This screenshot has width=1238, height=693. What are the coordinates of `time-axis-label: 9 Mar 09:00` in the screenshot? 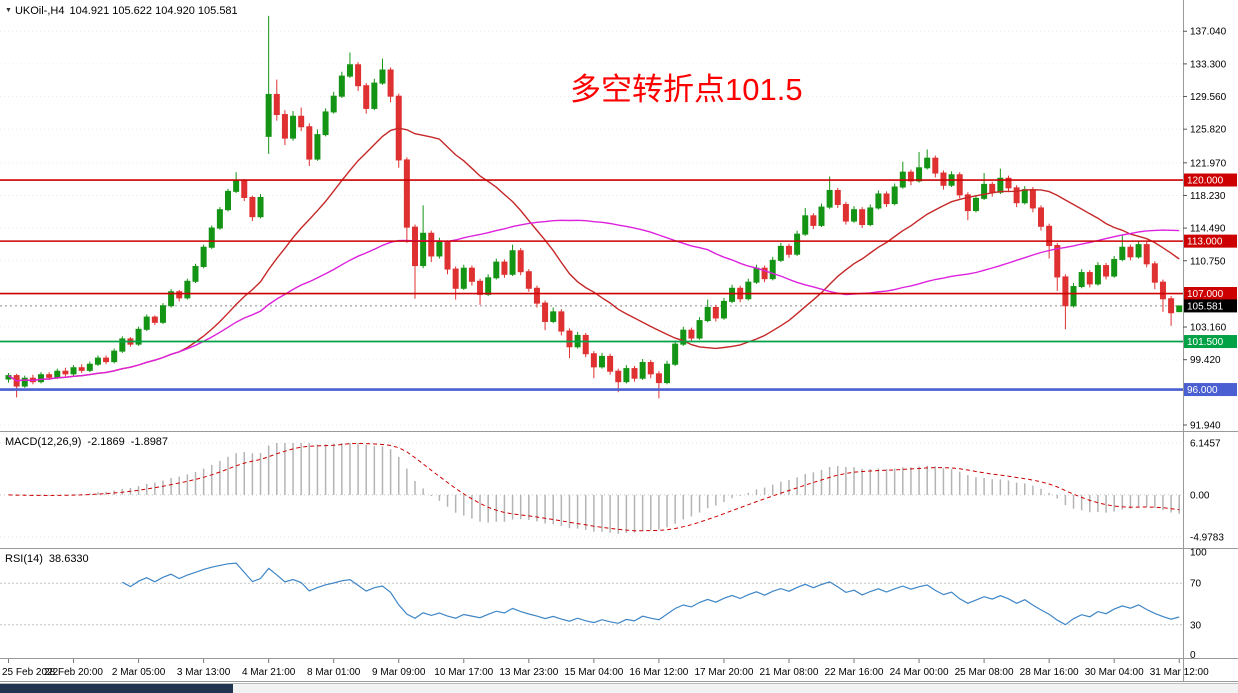 It's located at (399, 672).